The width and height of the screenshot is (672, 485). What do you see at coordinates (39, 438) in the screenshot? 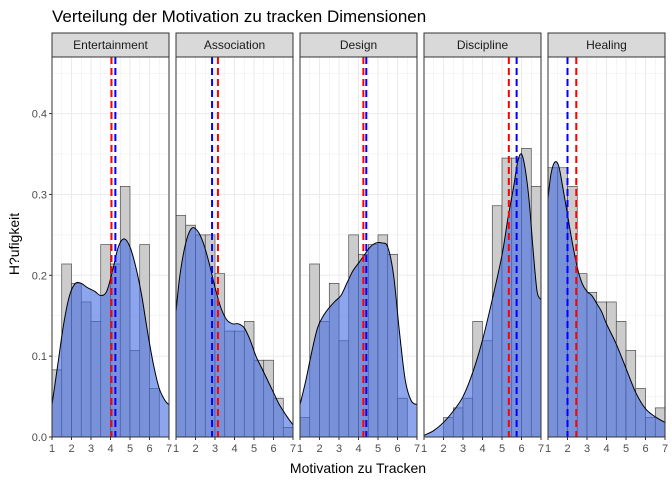
I see `y-tick-label: 0.0` at bounding box center [39, 438].